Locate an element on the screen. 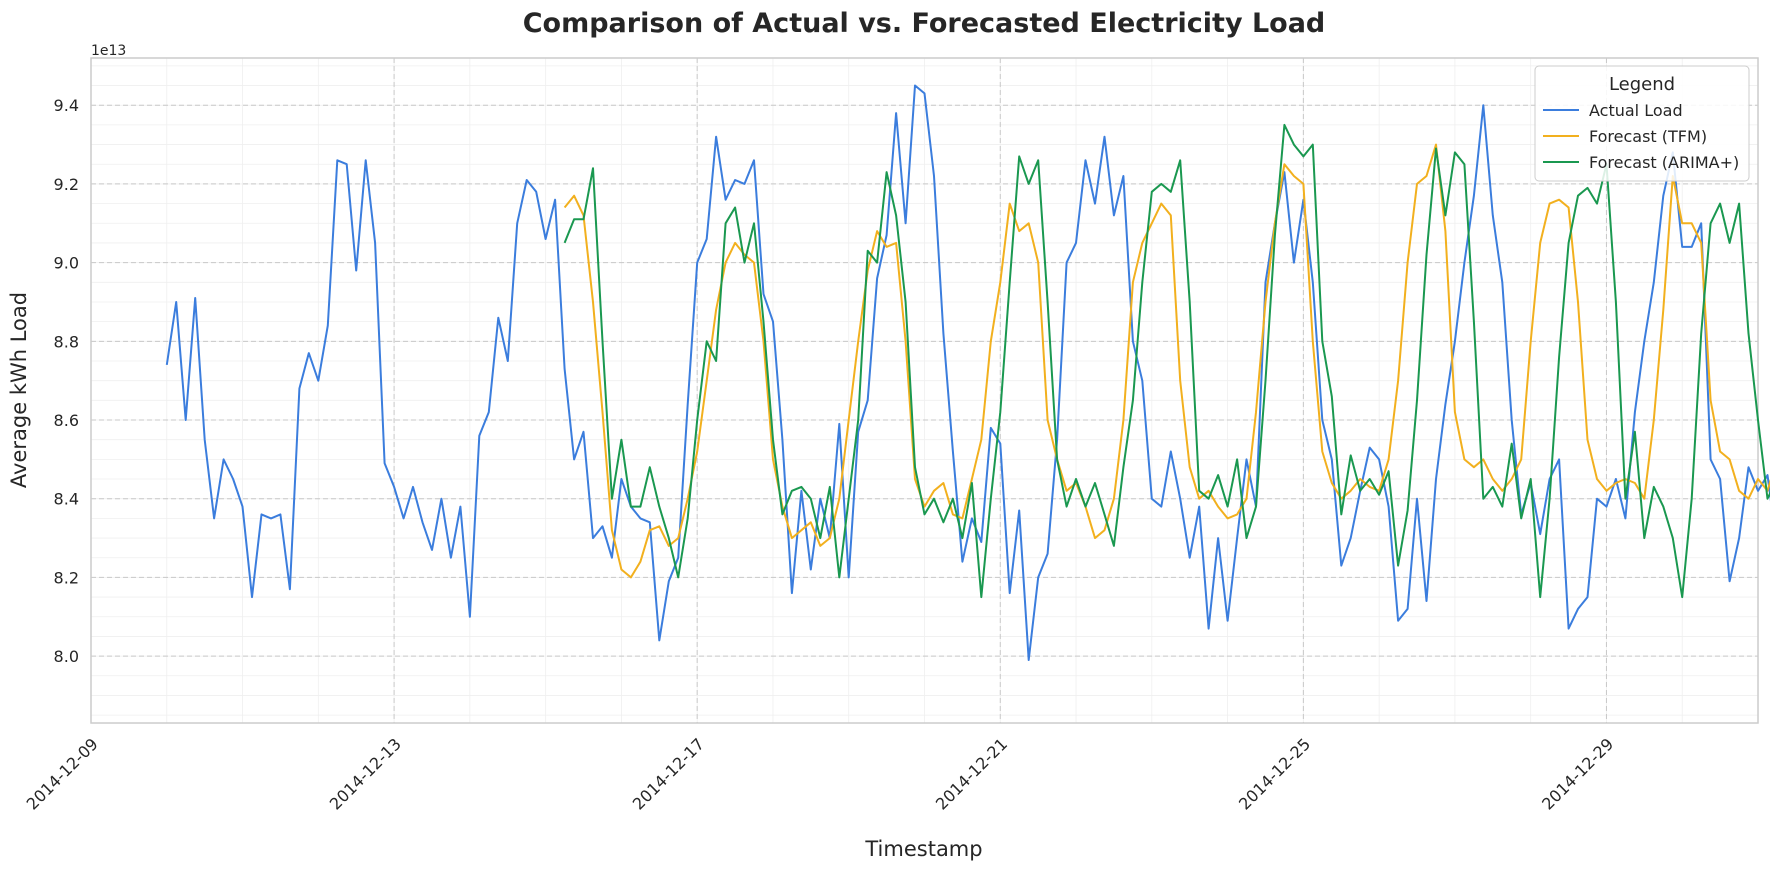  legend-title: Legend is located at coordinates (1642, 84).